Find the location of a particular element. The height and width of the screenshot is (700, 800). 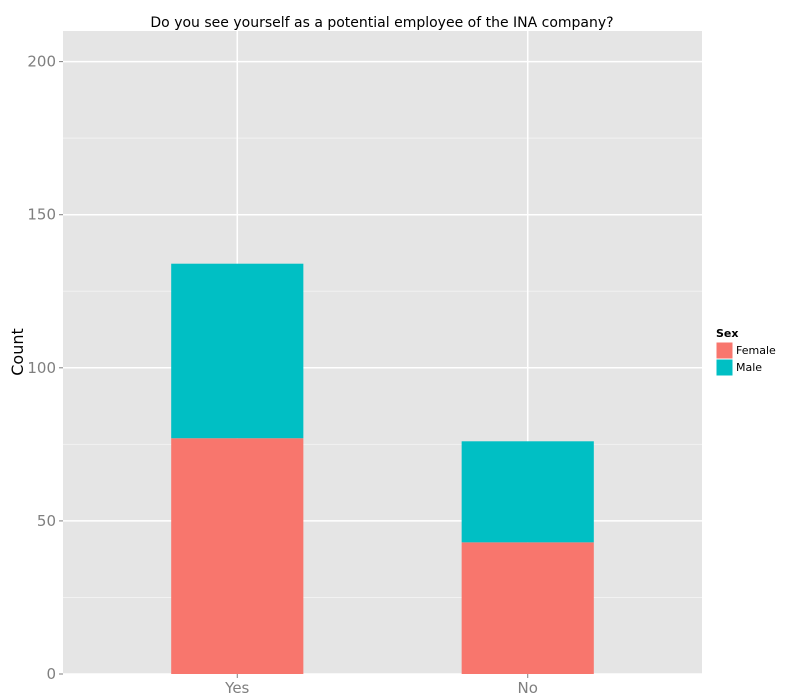

y-axis-ticks: 0 50 100 150 200 is located at coordinates (45, 368).